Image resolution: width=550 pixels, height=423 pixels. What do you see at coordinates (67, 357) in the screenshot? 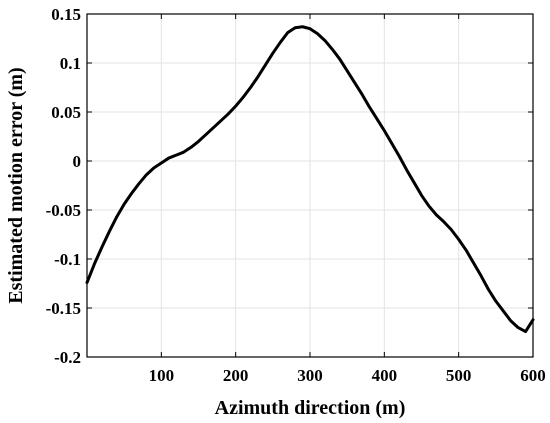
I see `y-tick-label: -0.2` at bounding box center [67, 357].